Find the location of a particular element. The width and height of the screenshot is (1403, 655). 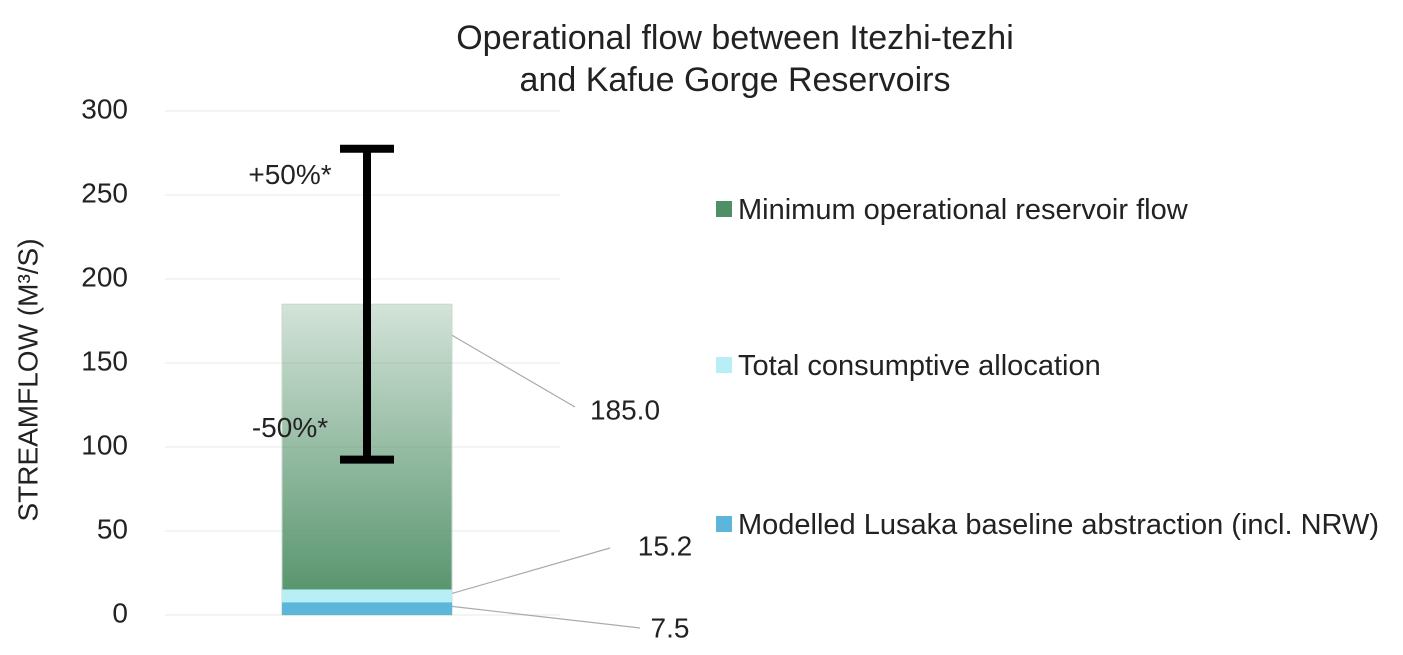

y-tick-label: 300 is located at coordinates (104, 108).